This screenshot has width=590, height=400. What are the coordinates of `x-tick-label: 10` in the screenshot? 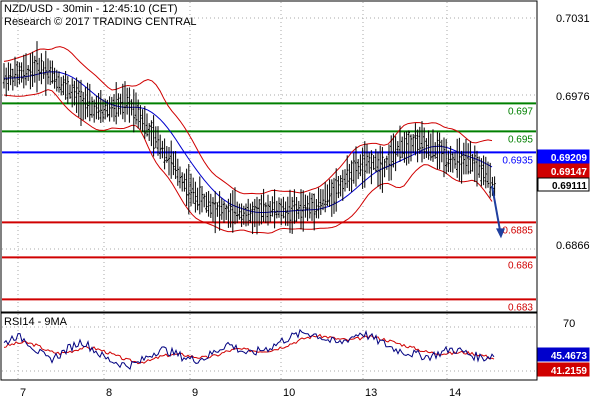 It's located at (289, 393).